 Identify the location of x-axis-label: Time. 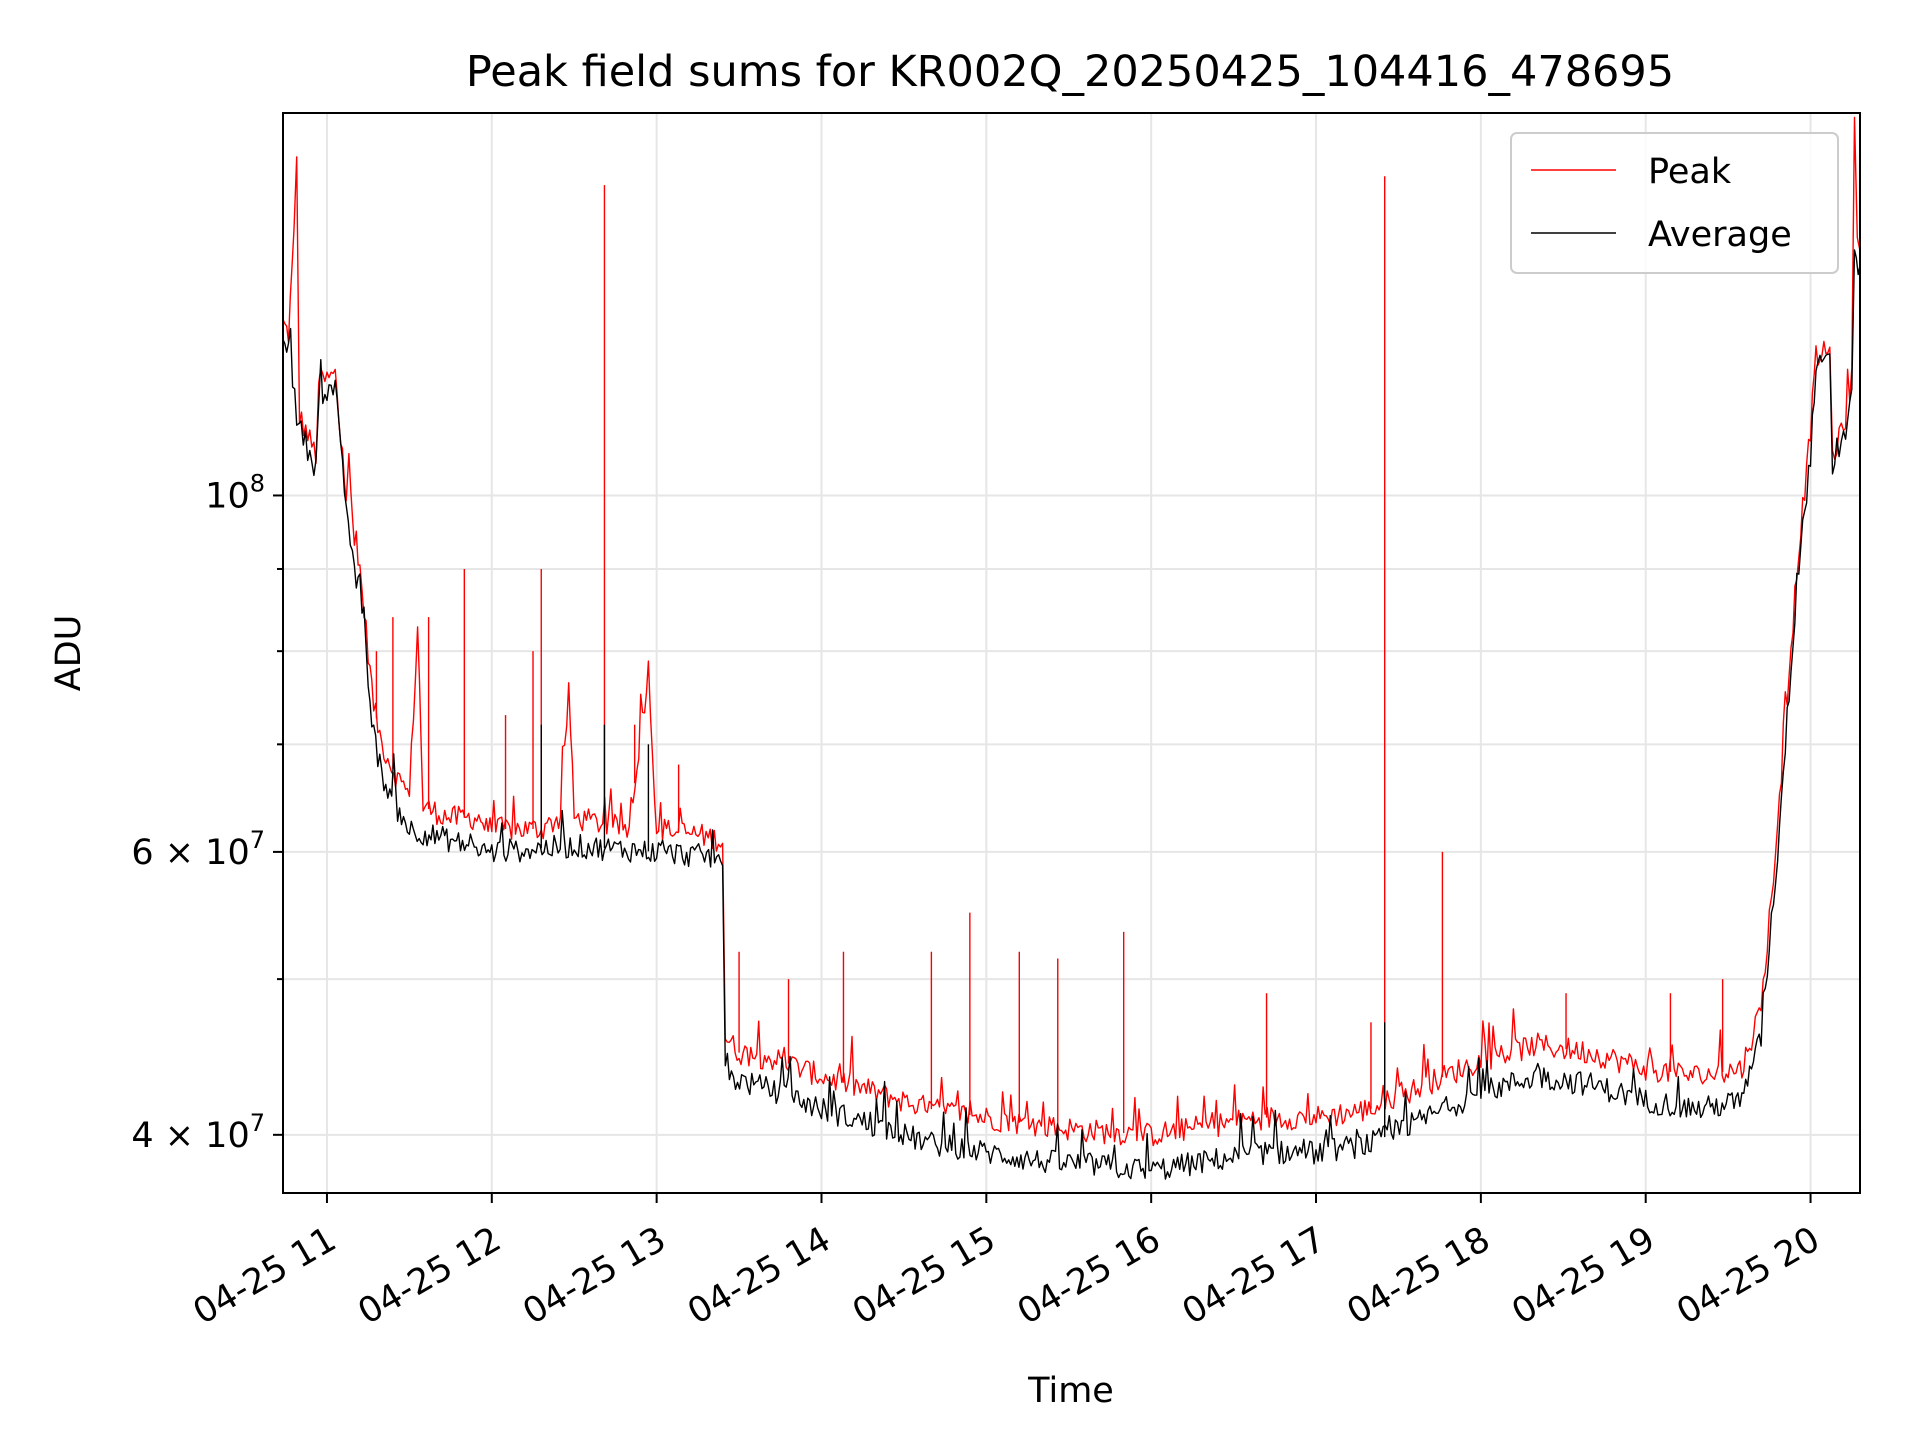
(1070, 1391).